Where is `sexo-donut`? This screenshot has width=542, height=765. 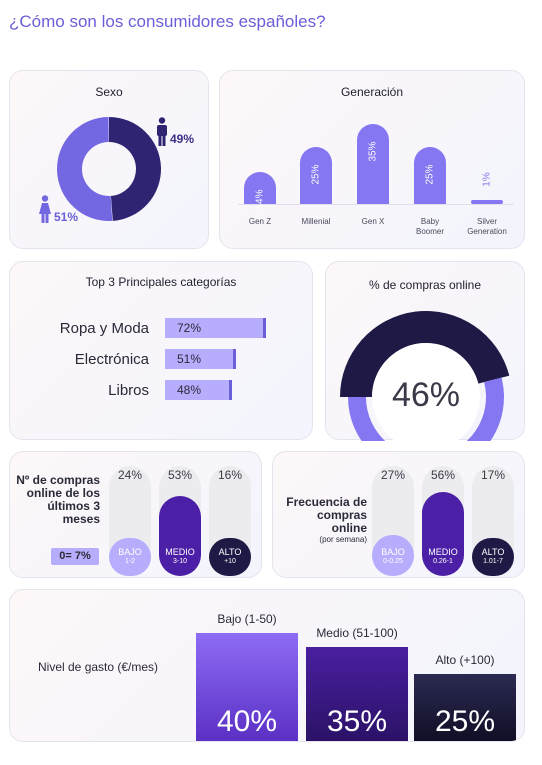 sexo-donut is located at coordinates (109, 169).